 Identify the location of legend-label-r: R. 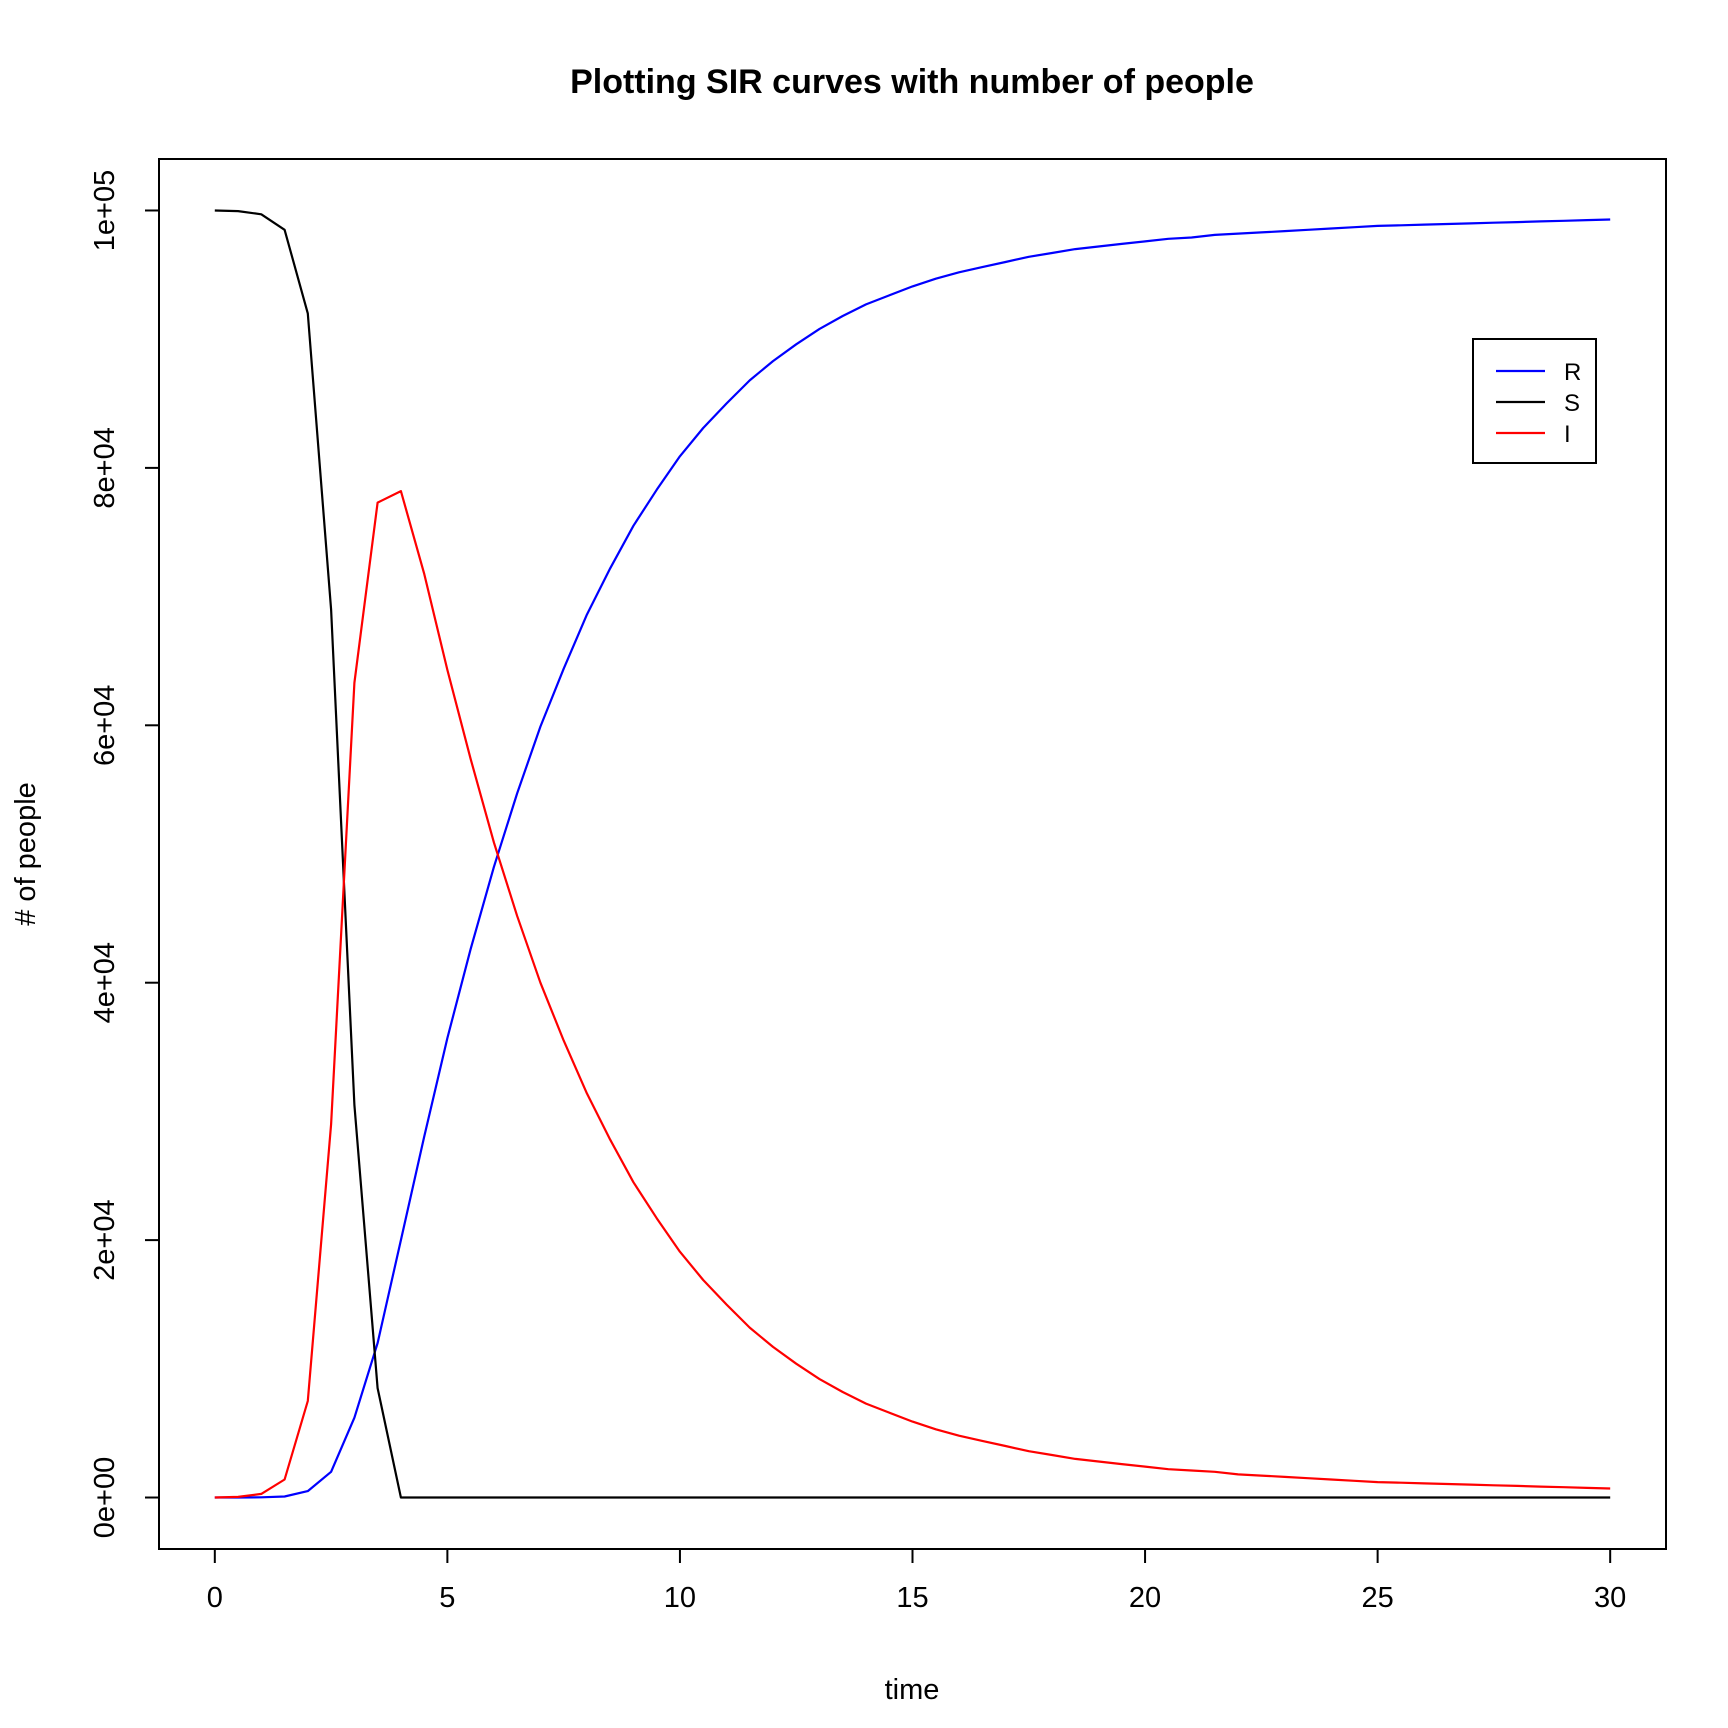
(1572, 372).